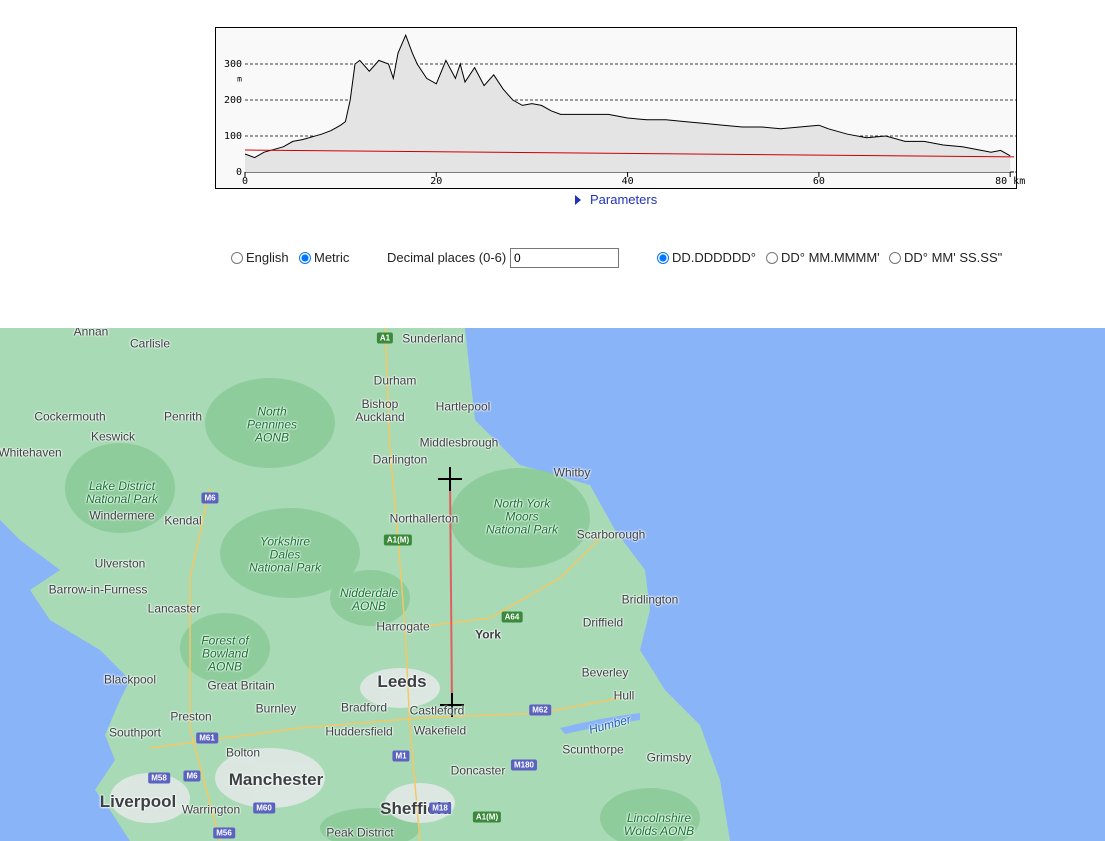 The image size is (1105, 841). I want to click on map-label: Southport, so click(135, 732).